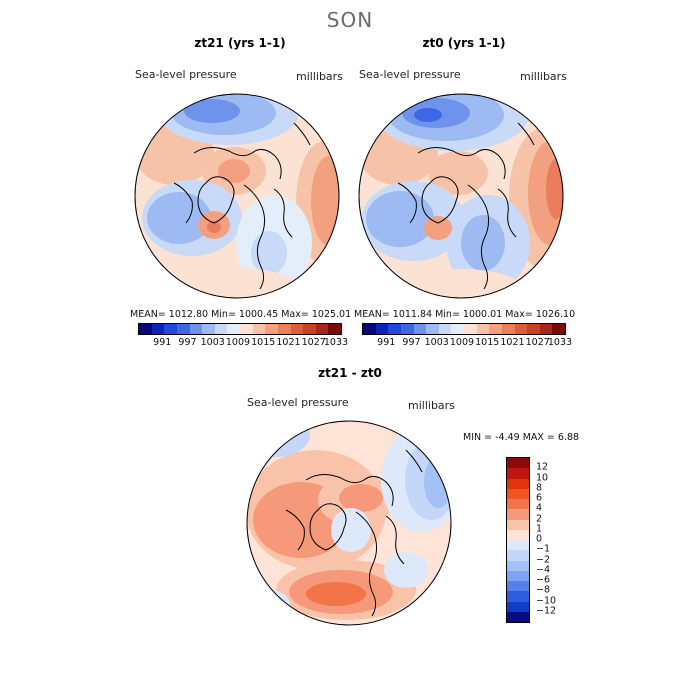 This screenshot has height=700, width=700. What do you see at coordinates (431, 405) in the screenshot?
I see `diff-units-label: millibars` at bounding box center [431, 405].